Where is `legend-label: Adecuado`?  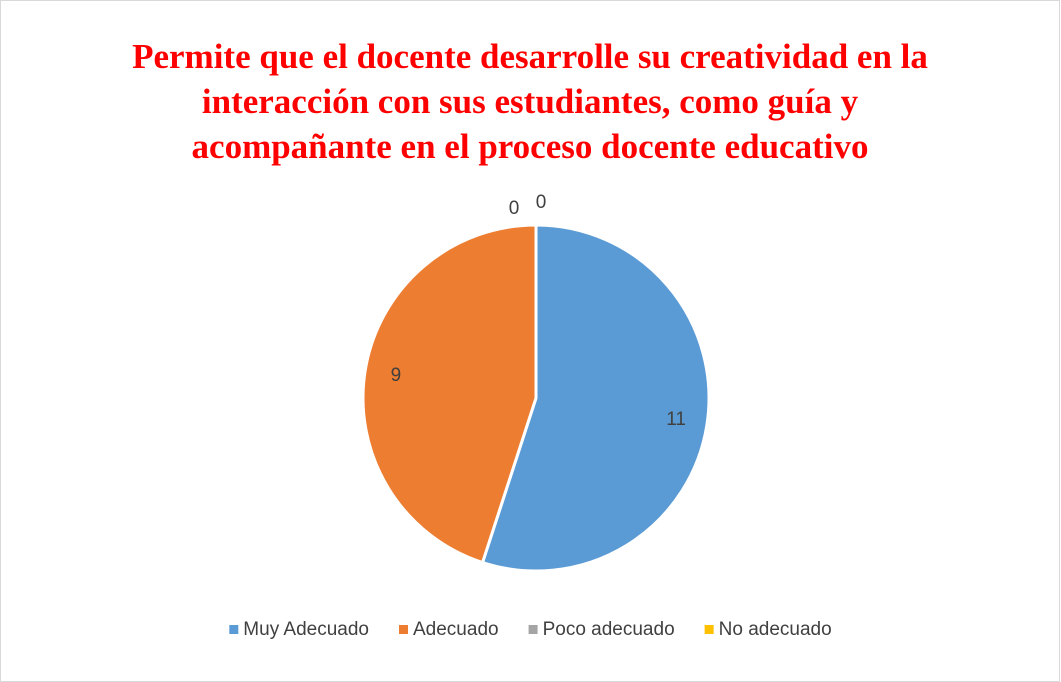
legend-label: Adecuado is located at coordinates (456, 629).